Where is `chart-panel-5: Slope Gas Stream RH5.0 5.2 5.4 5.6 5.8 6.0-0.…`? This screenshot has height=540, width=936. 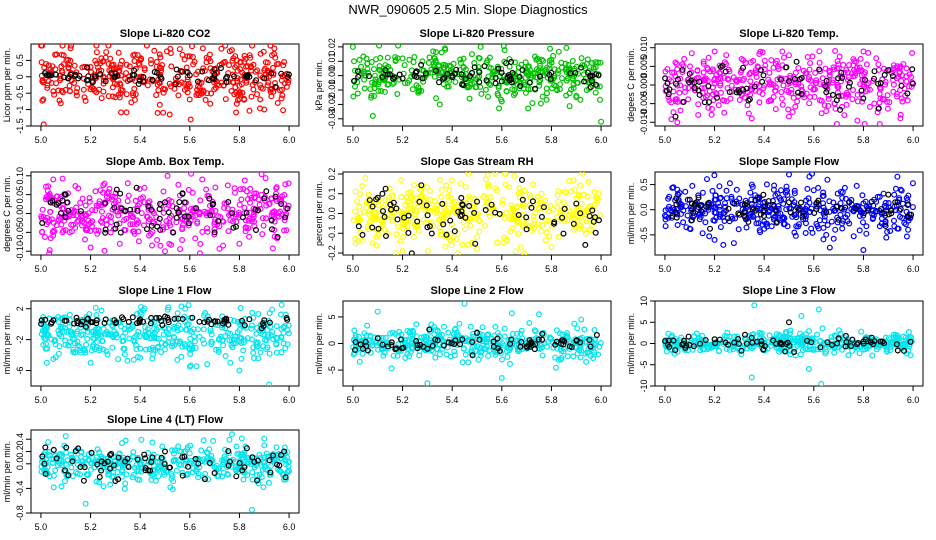
chart-panel-5: Slope Gas Stream RH5.0 5.2 5.4 5.6 5.8 6.0-0.… is located at coordinates (463, 215).